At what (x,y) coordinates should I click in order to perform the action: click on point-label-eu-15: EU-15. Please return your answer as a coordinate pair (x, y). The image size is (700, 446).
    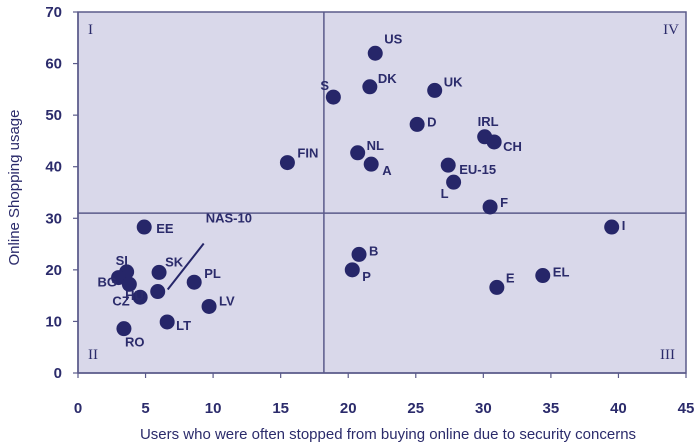
    Looking at the image, I should click on (477, 169).